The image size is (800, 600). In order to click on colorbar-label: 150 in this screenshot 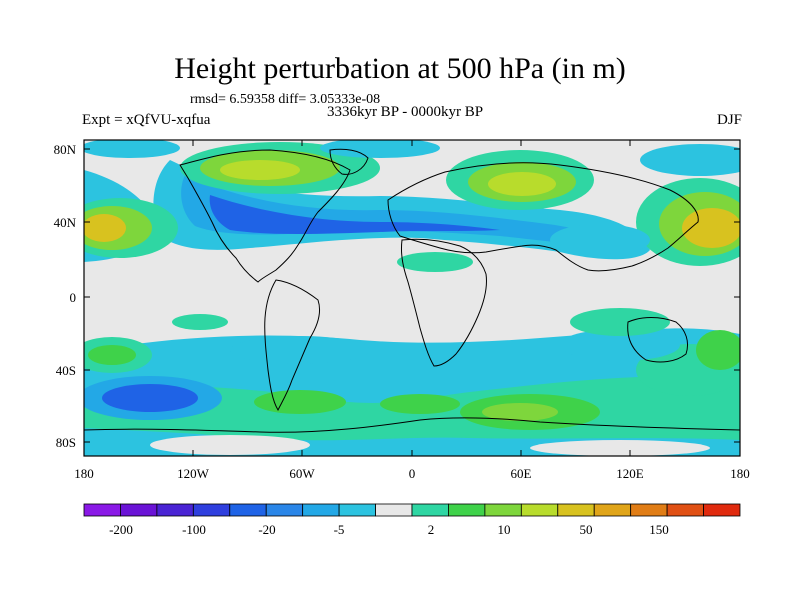, I will do `click(659, 529)`.